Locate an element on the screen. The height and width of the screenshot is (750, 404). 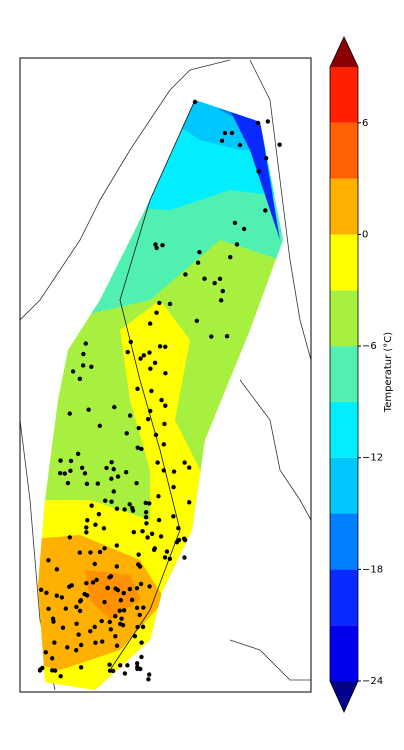
colorbar-extend-min is located at coordinates (344, 696).